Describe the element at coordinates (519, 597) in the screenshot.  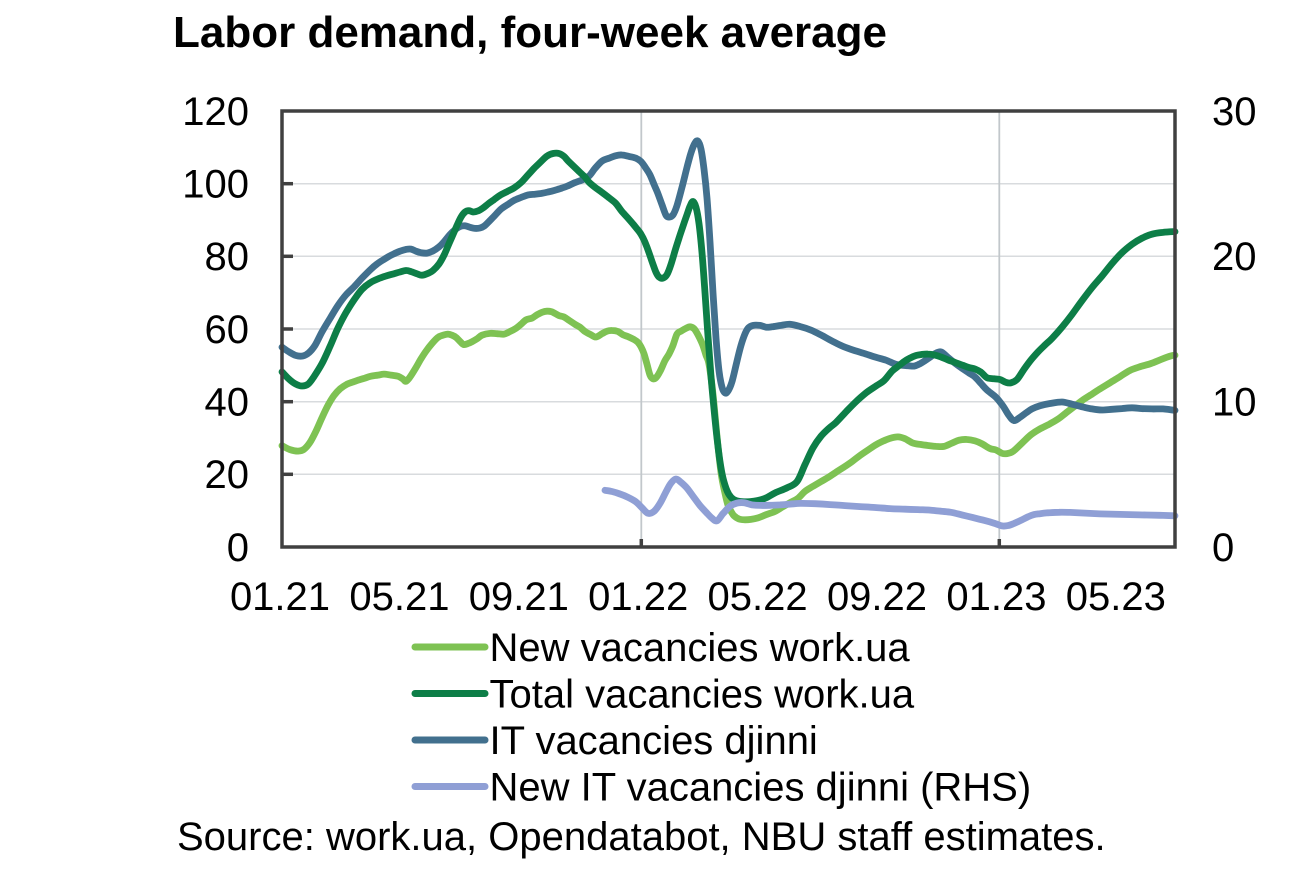
I see `svg-text: 09.21` at that location.